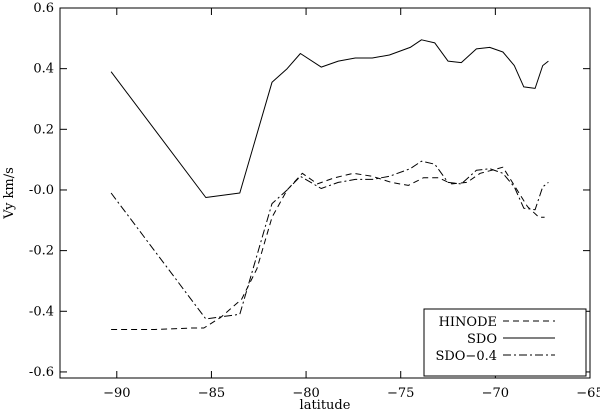 This screenshot has height=414, width=600. What do you see at coordinates (43, 129) in the screenshot?
I see `y-tick-label: 0.2` at bounding box center [43, 129].